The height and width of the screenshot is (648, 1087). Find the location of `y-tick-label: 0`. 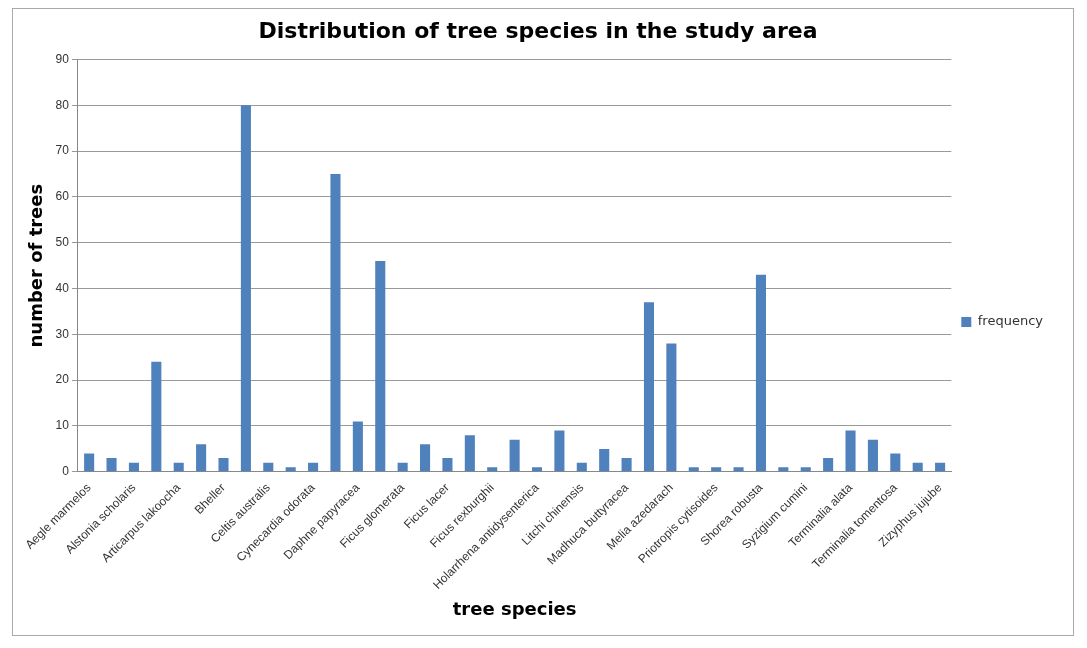

y-tick-label: 0 is located at coordinates (66, 471).